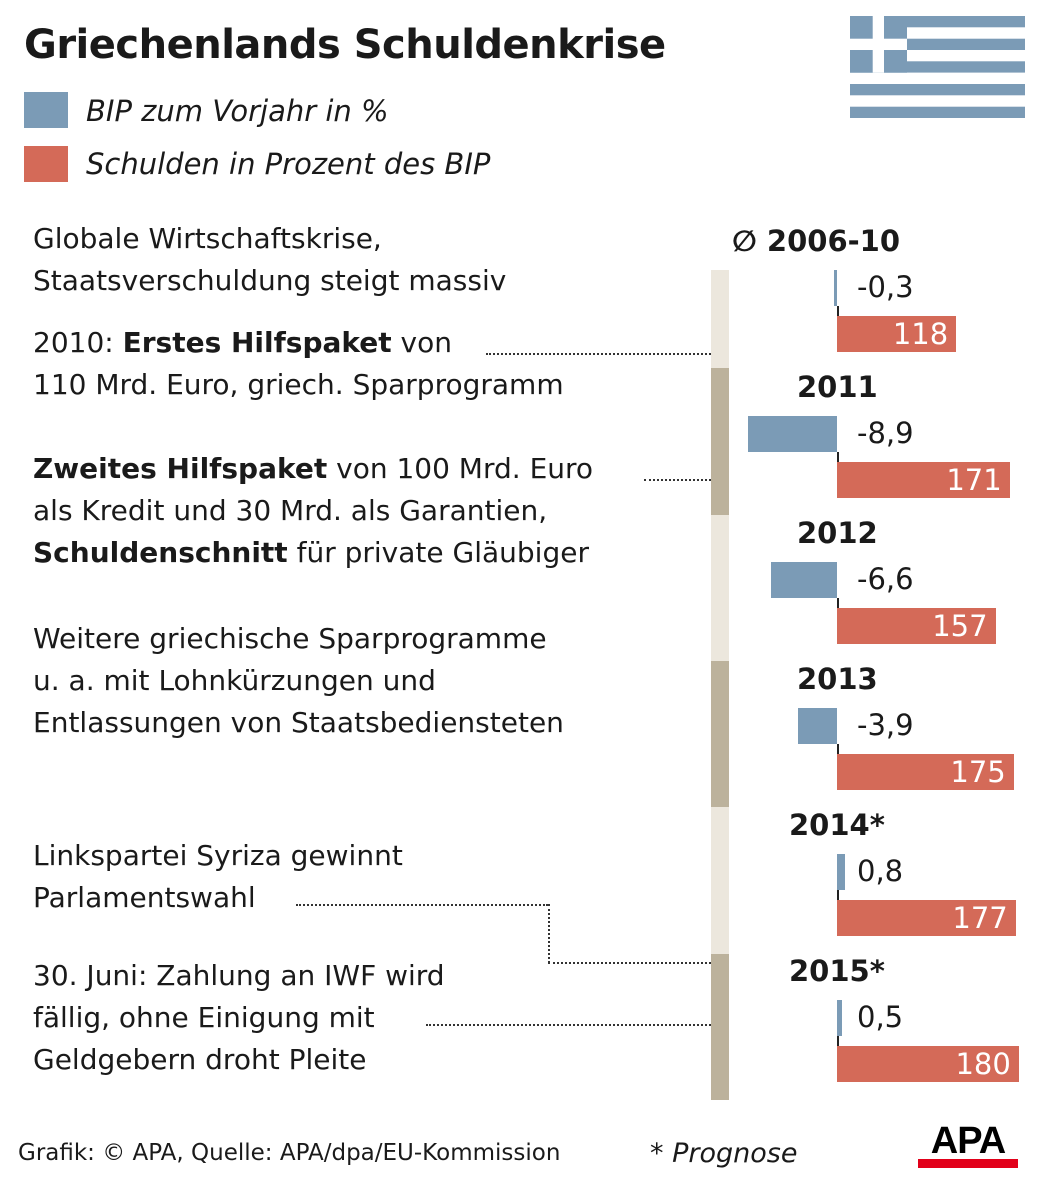 The width and height of the screenshot is (1039, 1185). Describe the element at coordinates (837, 533) in the screenshot. I see `year-label: 2012` at that location.